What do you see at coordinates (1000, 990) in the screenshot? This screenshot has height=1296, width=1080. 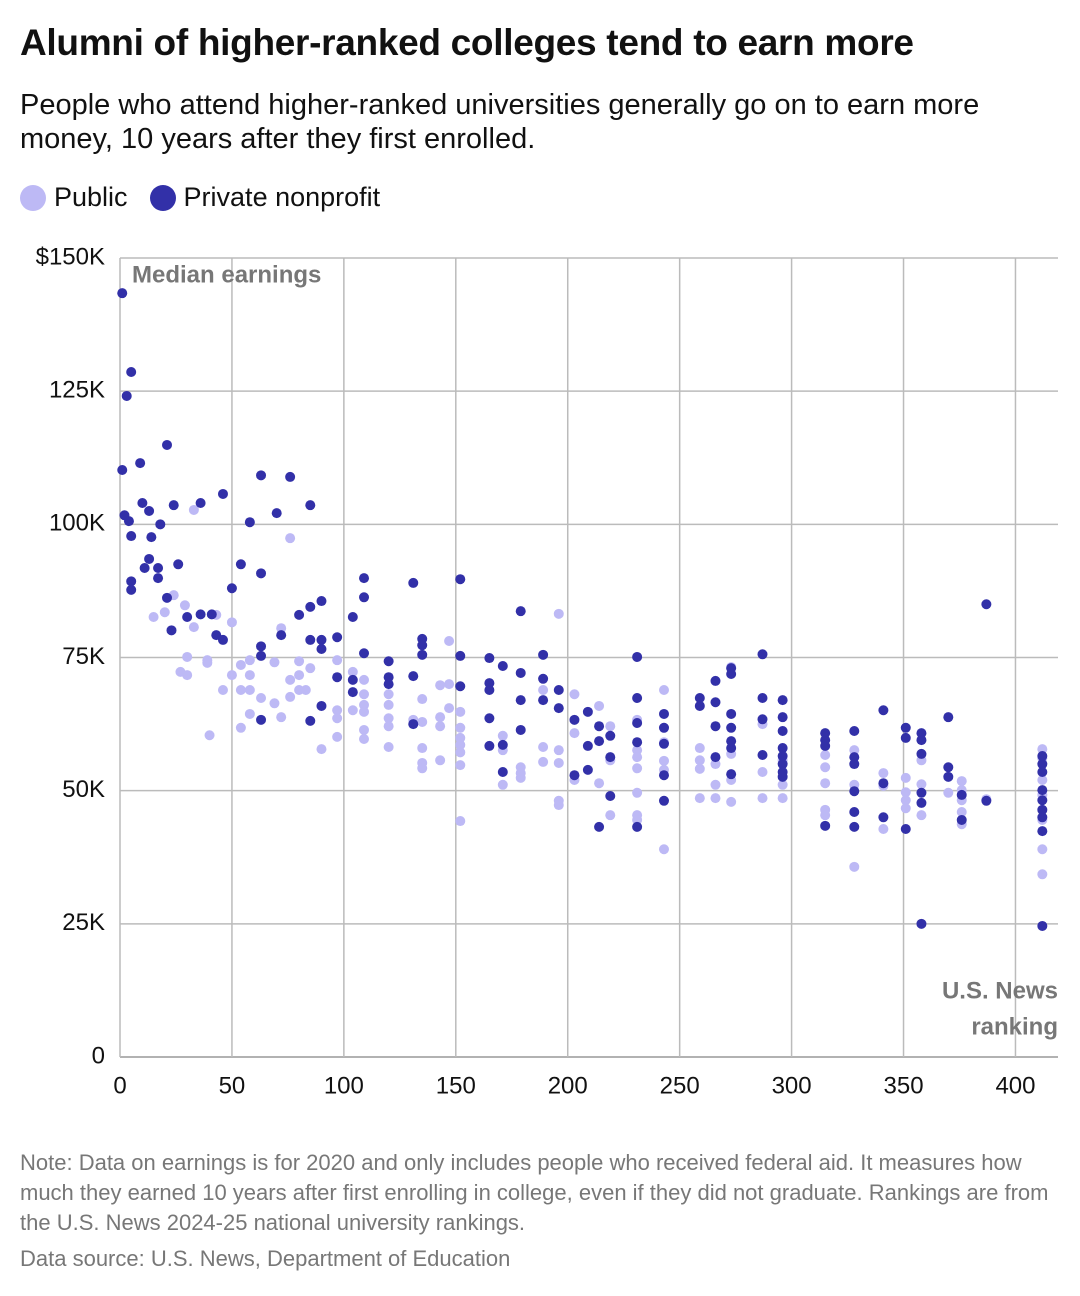 I see `axis-annotation: U.S. News` at bounding box center [1000, 990].